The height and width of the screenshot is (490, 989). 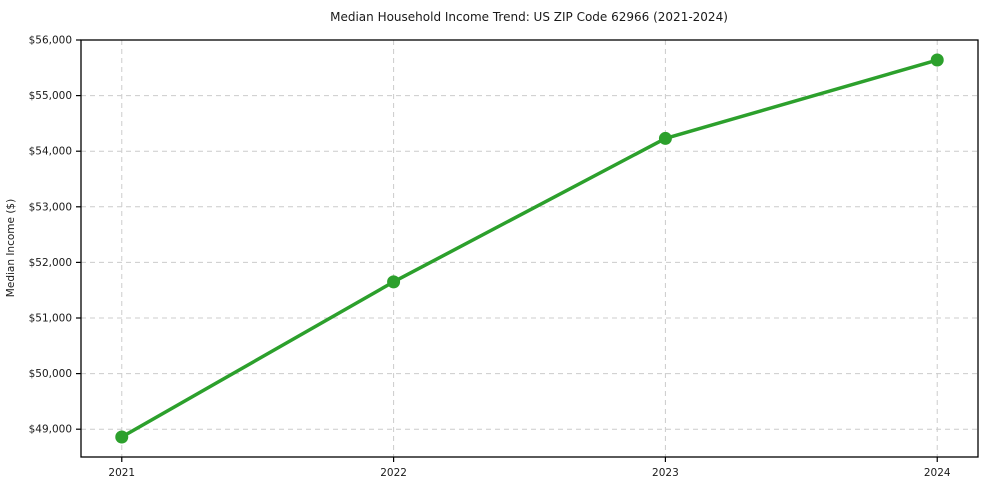 What do you see at coordinates (50, 207) in the screenshot?
I see `y-tick-label: $53,000` at bounding box center [50, 207].